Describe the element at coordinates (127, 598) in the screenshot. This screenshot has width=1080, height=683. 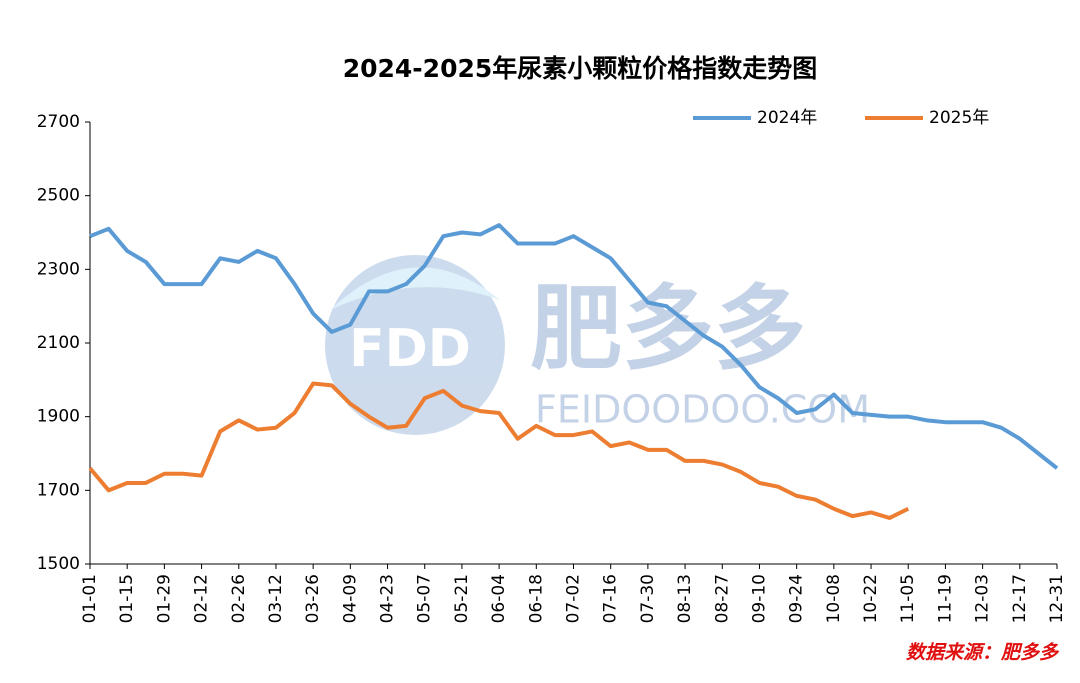
I see `x-tick-label: 01-15` at that location.